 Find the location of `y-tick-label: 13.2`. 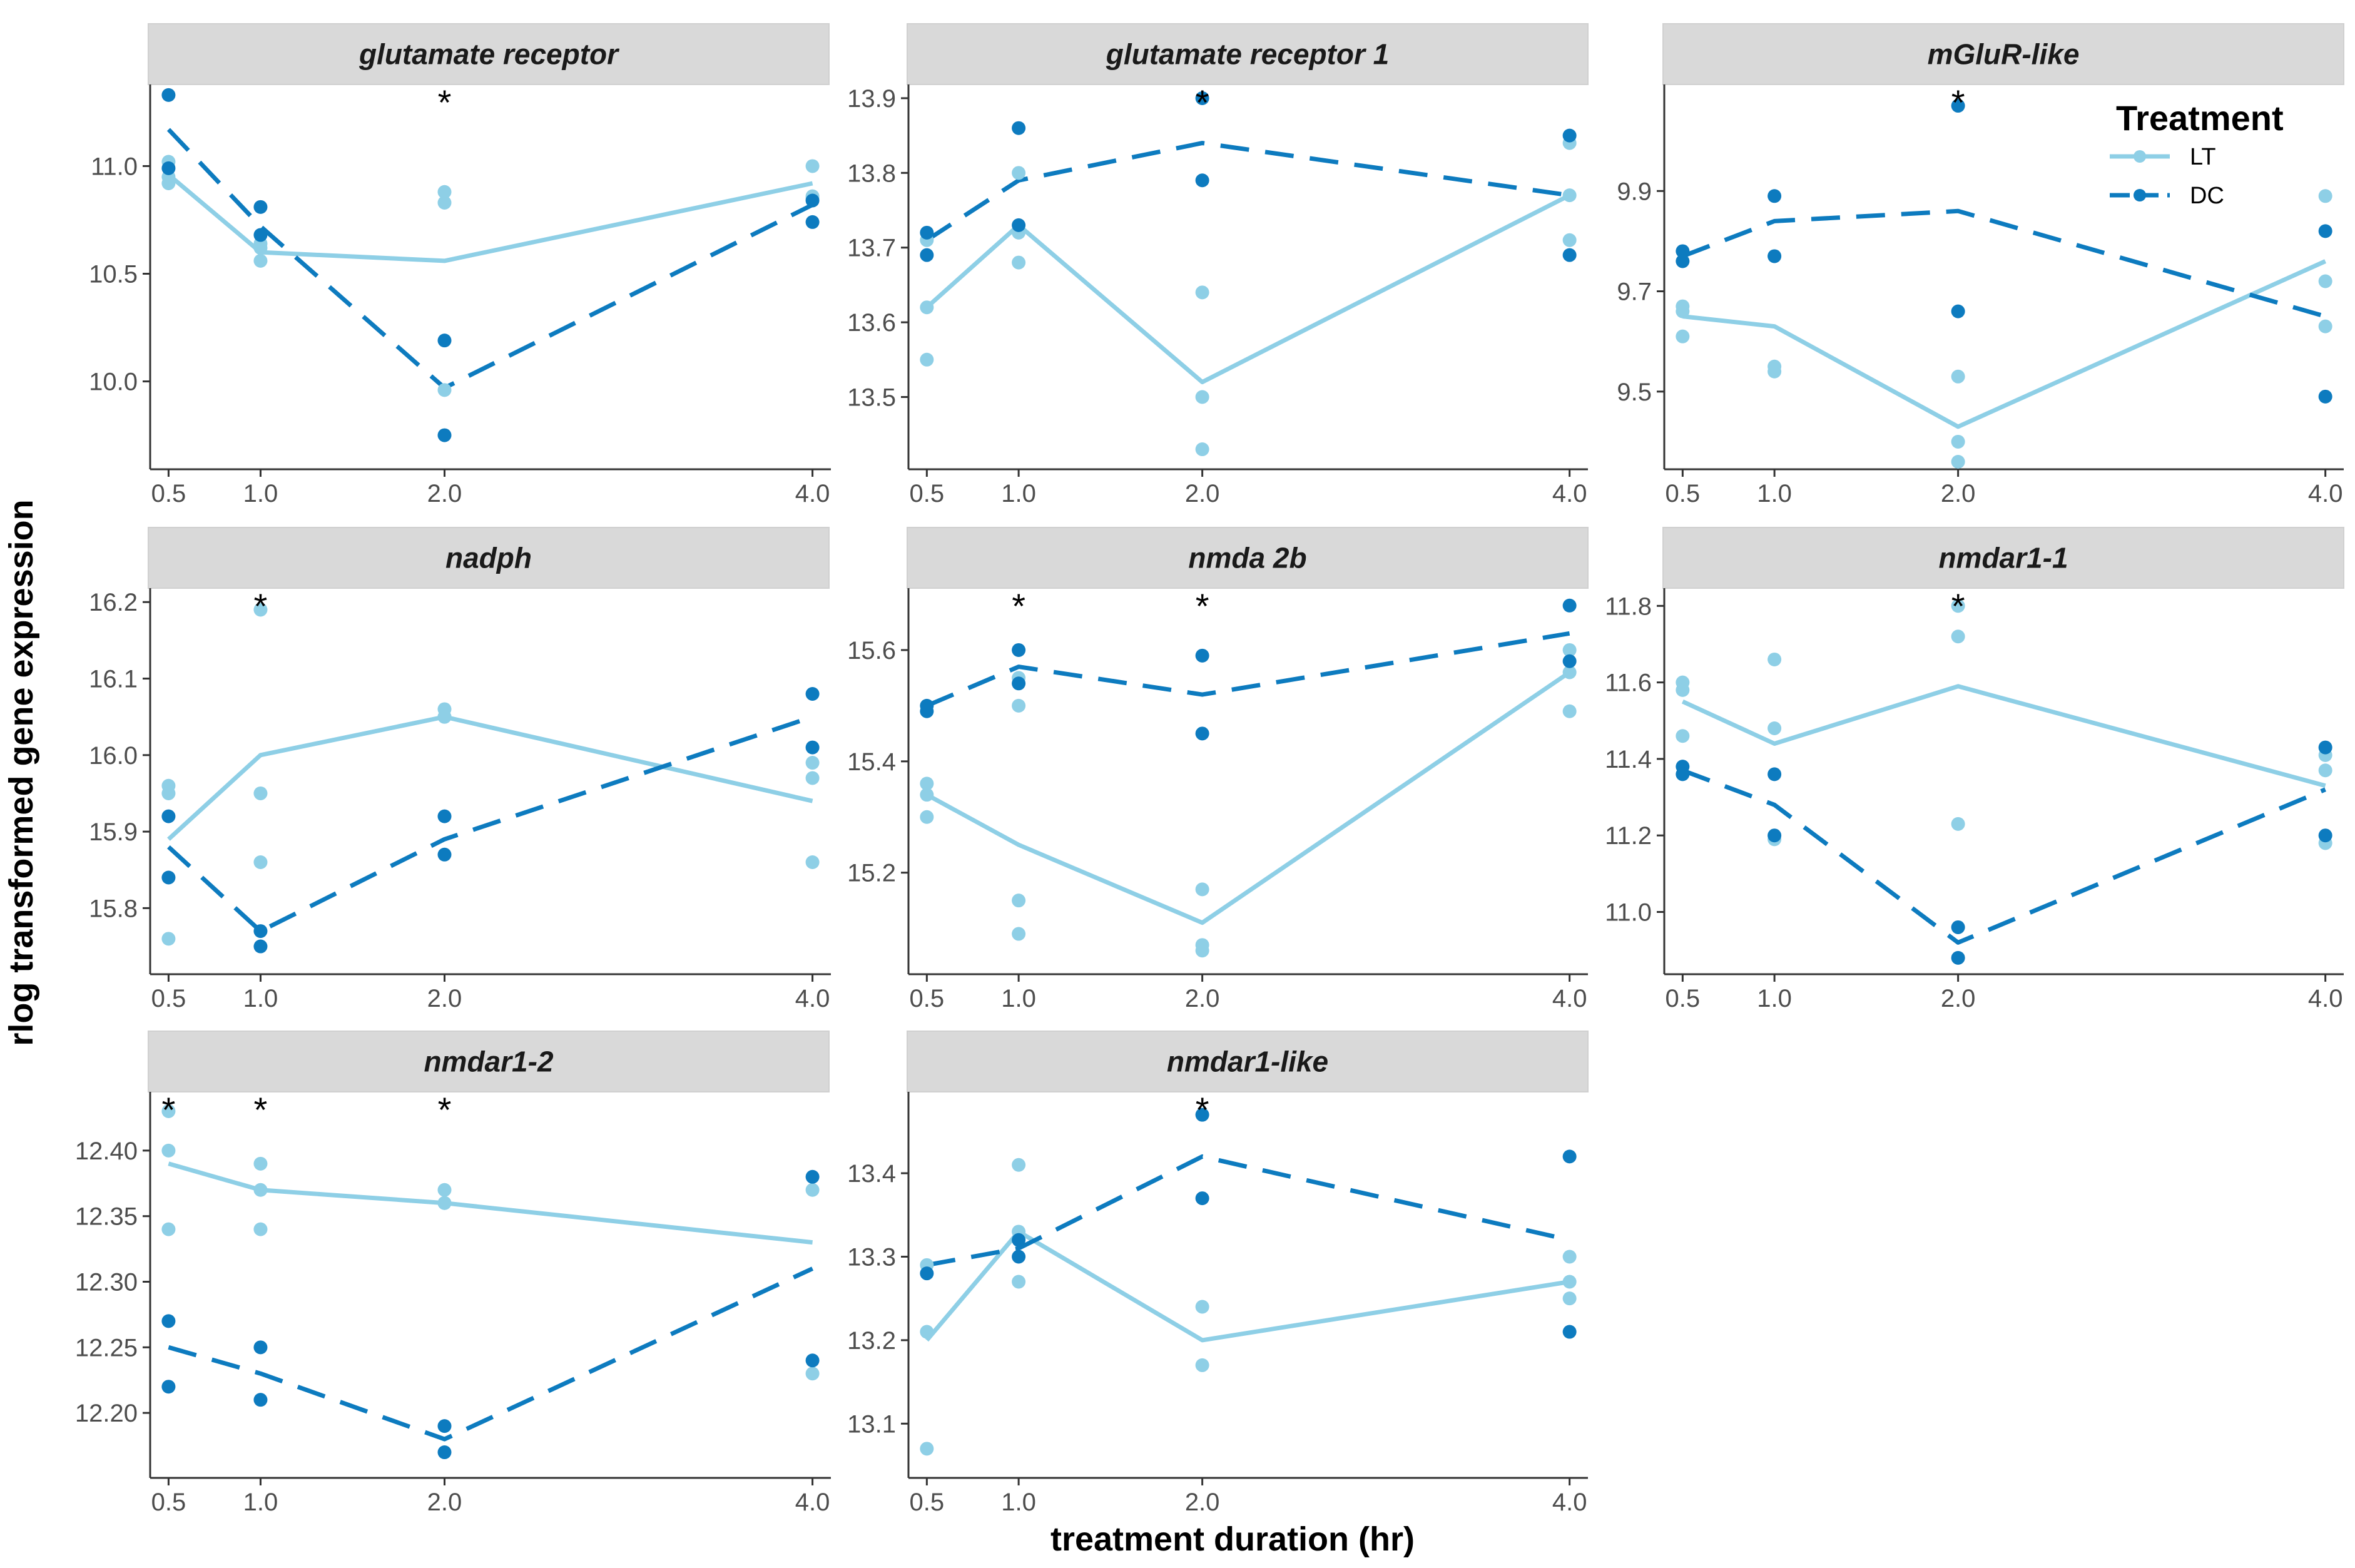

y-tick-label: 13.2 is located at coordinates (872, 1341).